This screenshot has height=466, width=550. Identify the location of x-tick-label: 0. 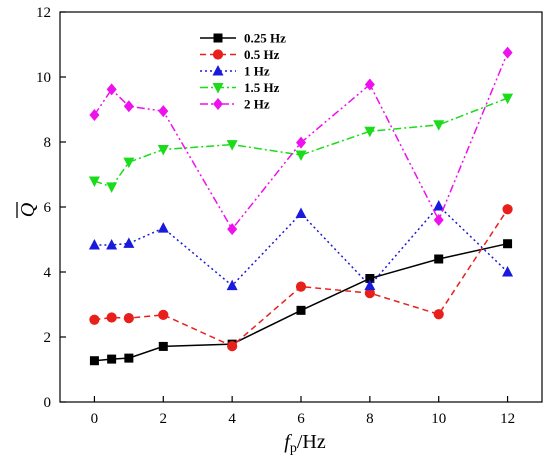
(95, 419).